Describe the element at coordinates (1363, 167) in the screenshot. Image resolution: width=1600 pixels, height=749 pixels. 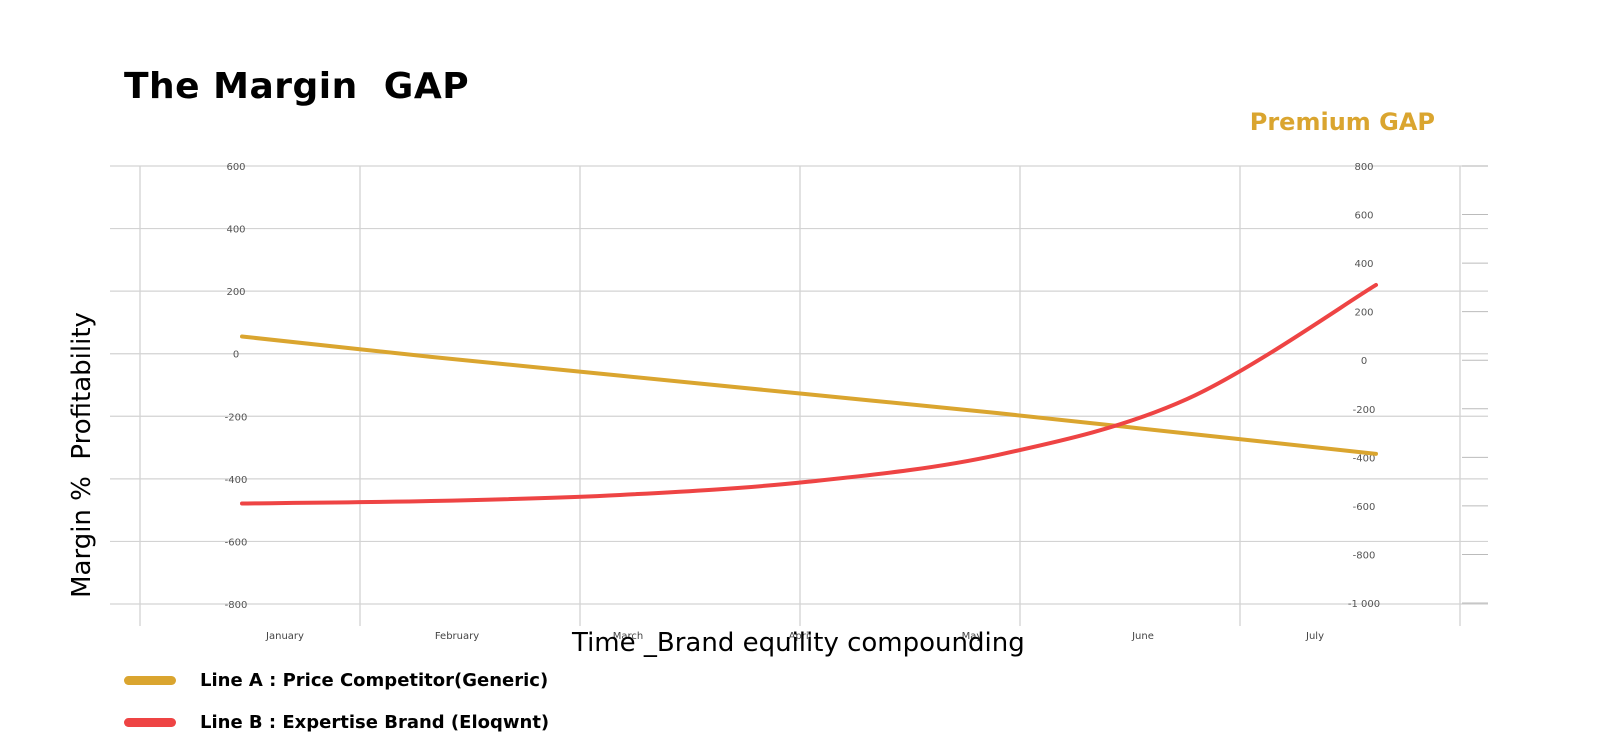
I see `right-tick-label: 800` at that location.